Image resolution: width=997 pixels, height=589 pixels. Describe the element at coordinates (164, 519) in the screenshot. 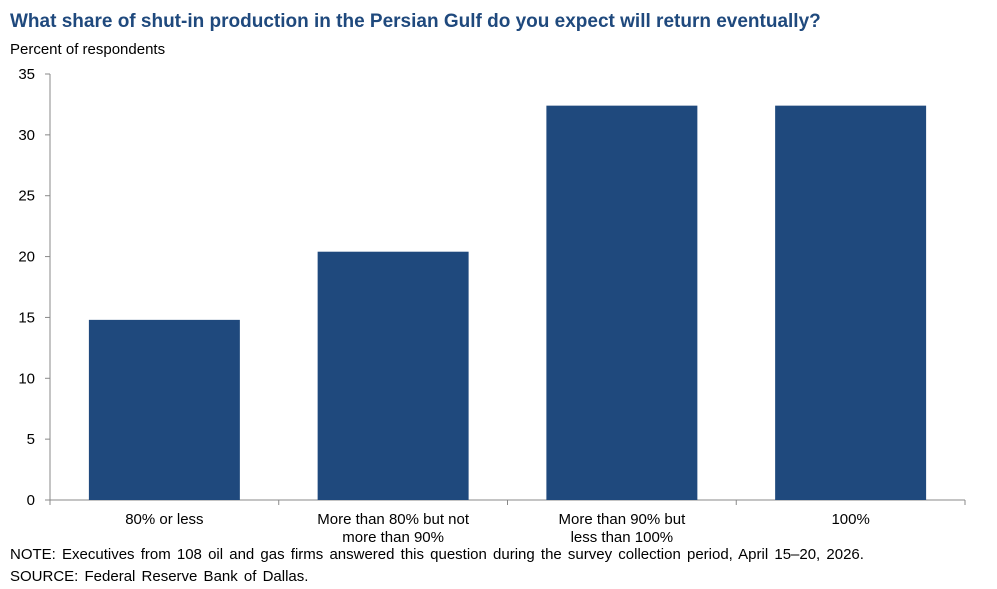

I see `x-tick-label: 80% or less` at that location.